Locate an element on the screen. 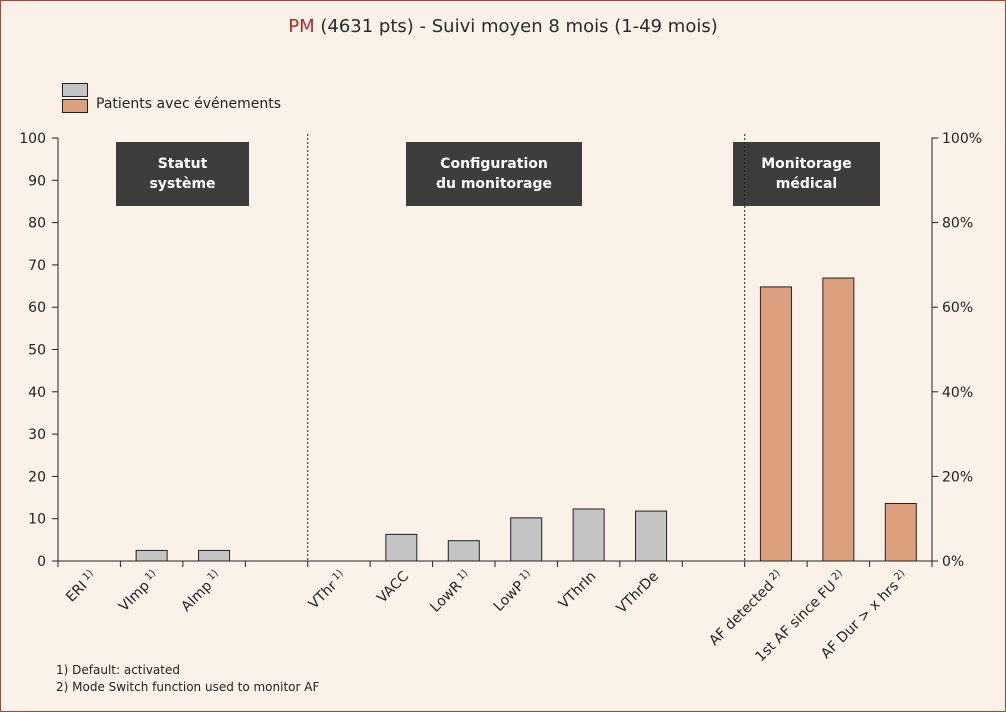 The height and width of the screenshot is (712, 1006). legend-swatch-gray is located at coordinates (75, 90).